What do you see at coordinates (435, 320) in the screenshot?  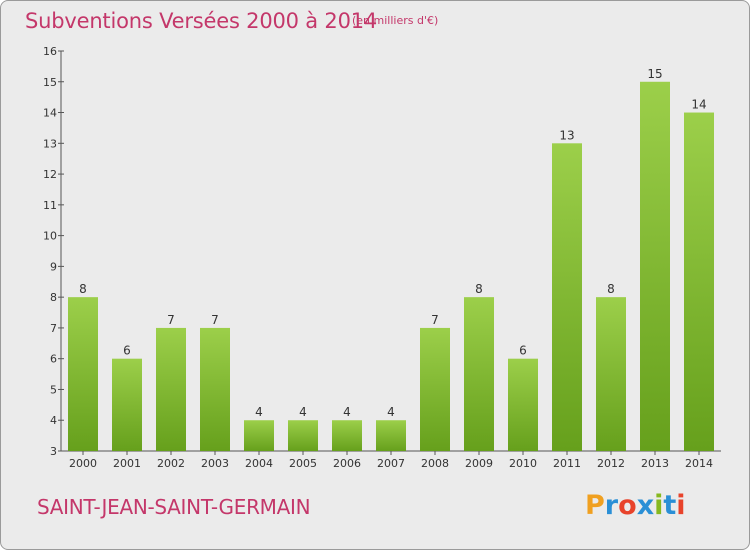 I see `data-label-2008: 7` at bounding box center [435, 320].